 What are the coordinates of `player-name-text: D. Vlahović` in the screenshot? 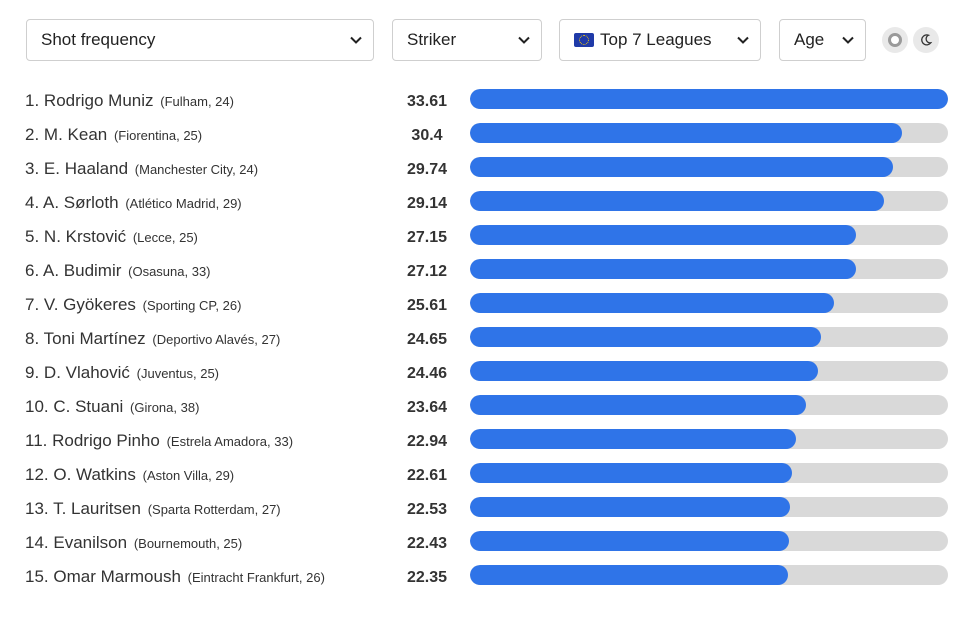 It's located at (86, 372).